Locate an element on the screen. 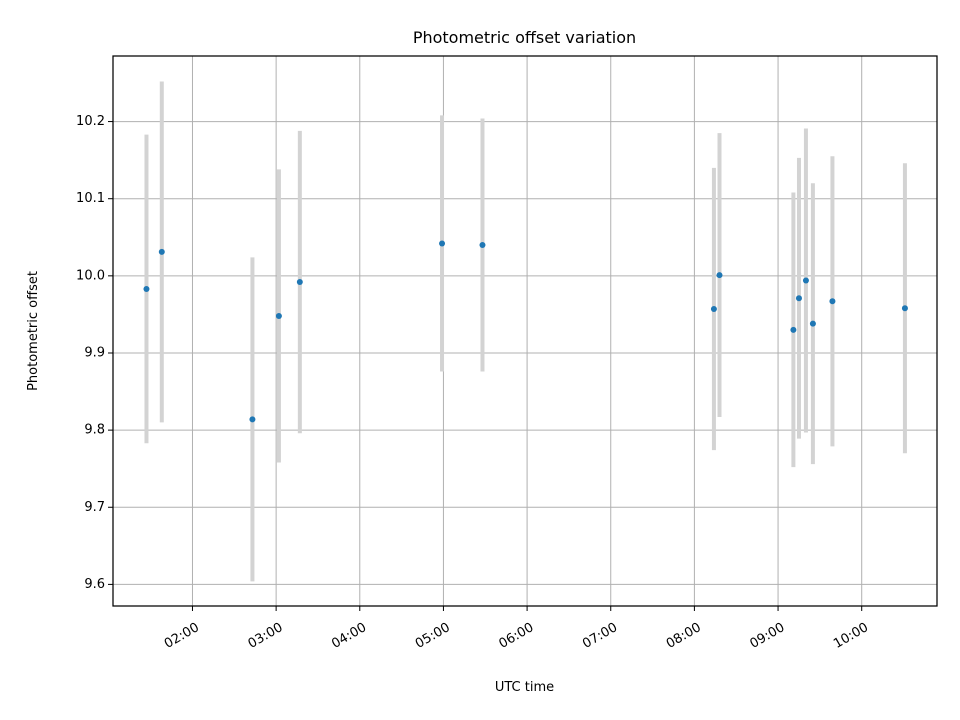 This screenshot has height=720, width=960. x-axis-label: UTC time is located at coordinates (524, 687).